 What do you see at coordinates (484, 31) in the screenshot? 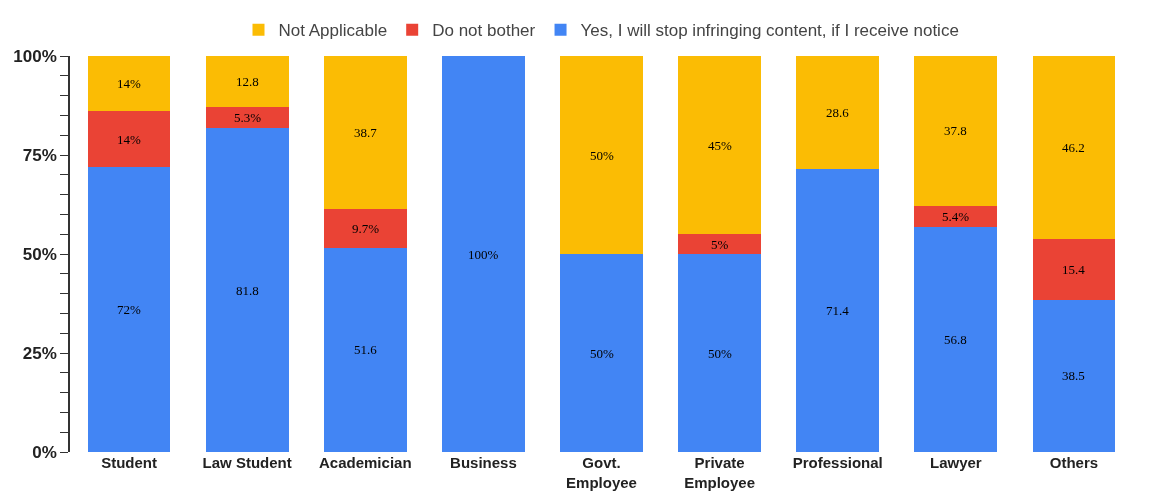
I see `legend-label: Do not bother` at bounding box center [484, 31].